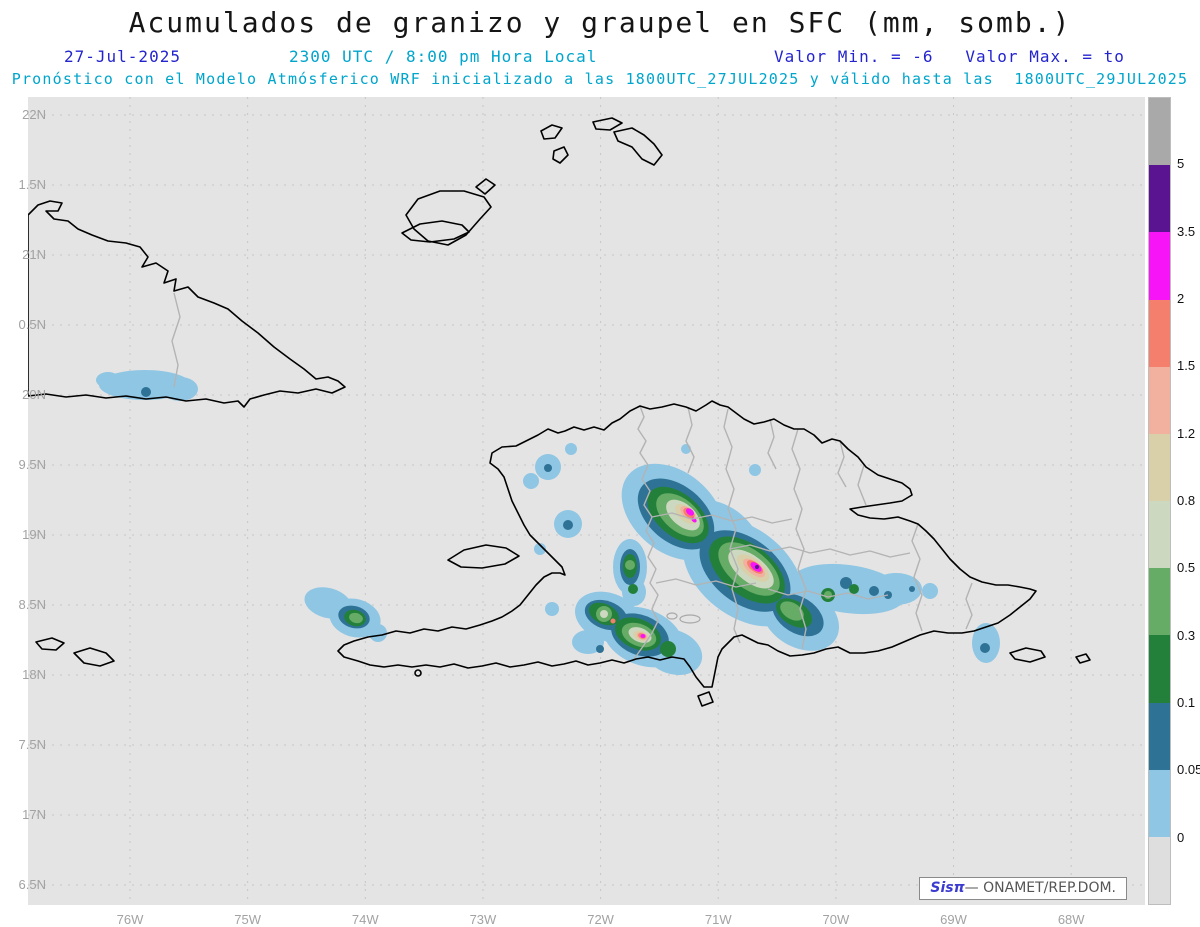  I want to click on coast-gonave, so click(483, 556).